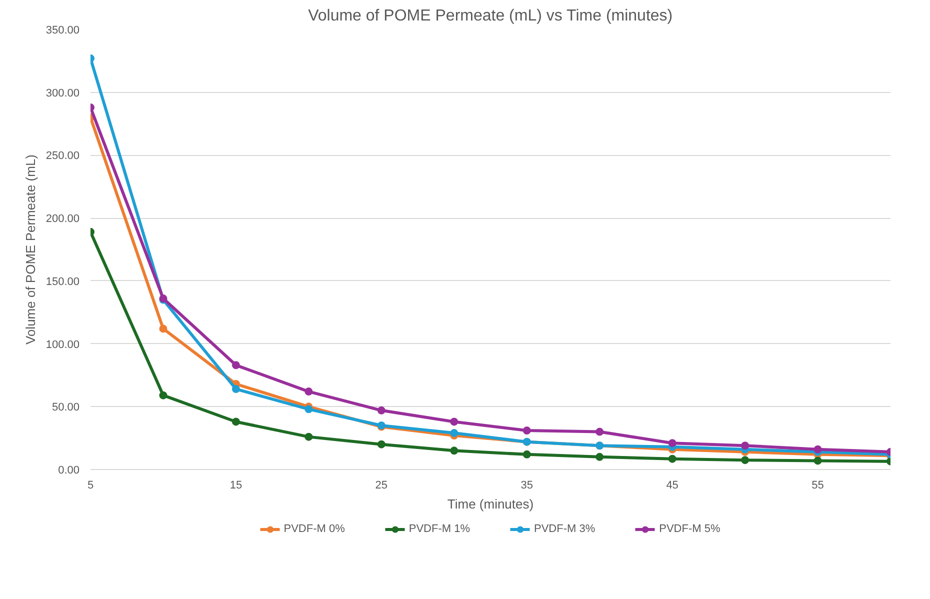  What do you see at coordinates (30, 249) in the screenshot?
I see `y-axis-title: Volume of POME Permeate (mL)` at bounding box center [30, 249].